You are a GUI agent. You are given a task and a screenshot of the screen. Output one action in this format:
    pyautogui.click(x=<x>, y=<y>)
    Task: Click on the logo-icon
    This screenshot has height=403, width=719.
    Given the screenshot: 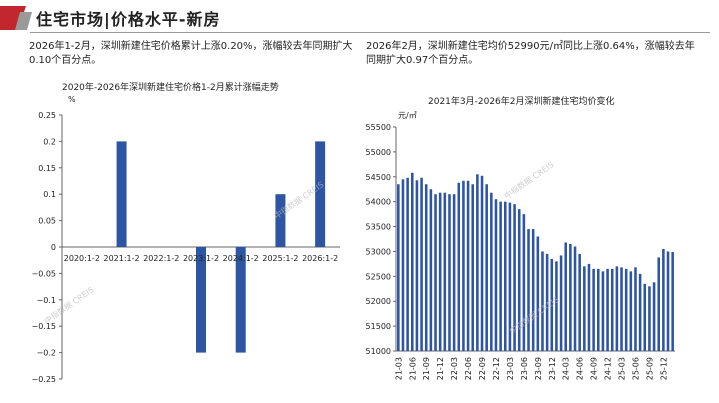 What is the action you would take?
    pyautogui.click(x=16, y=18)
    